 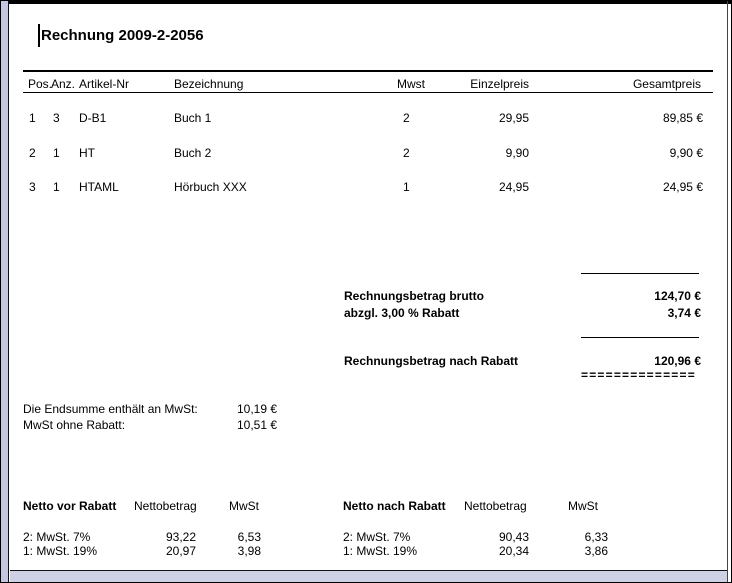 What do you see at coordinates (499, 84) in the screenshot?
I see `col-header-einzelpreis: Einzelpreis` at bounding box center [499, 84].